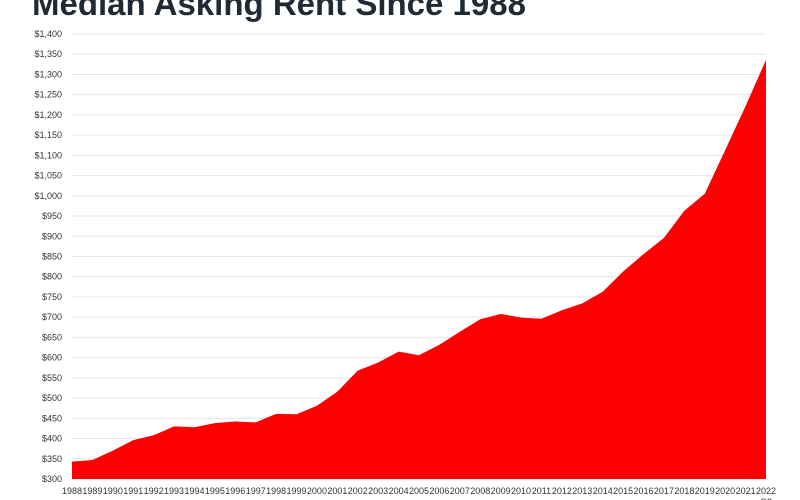  Describe the element at coordinates (52, 459) in the screenshot. I see `y-tick-label: $350` at that location.